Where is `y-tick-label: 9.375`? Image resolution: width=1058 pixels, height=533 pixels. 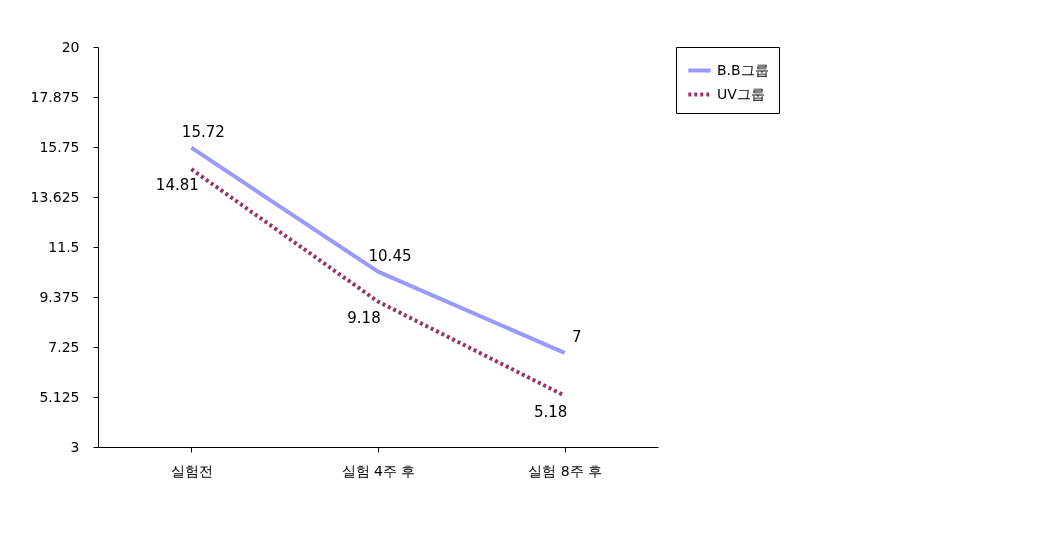
y-tick-label: 9.375 is located at coordinates (59, 296).